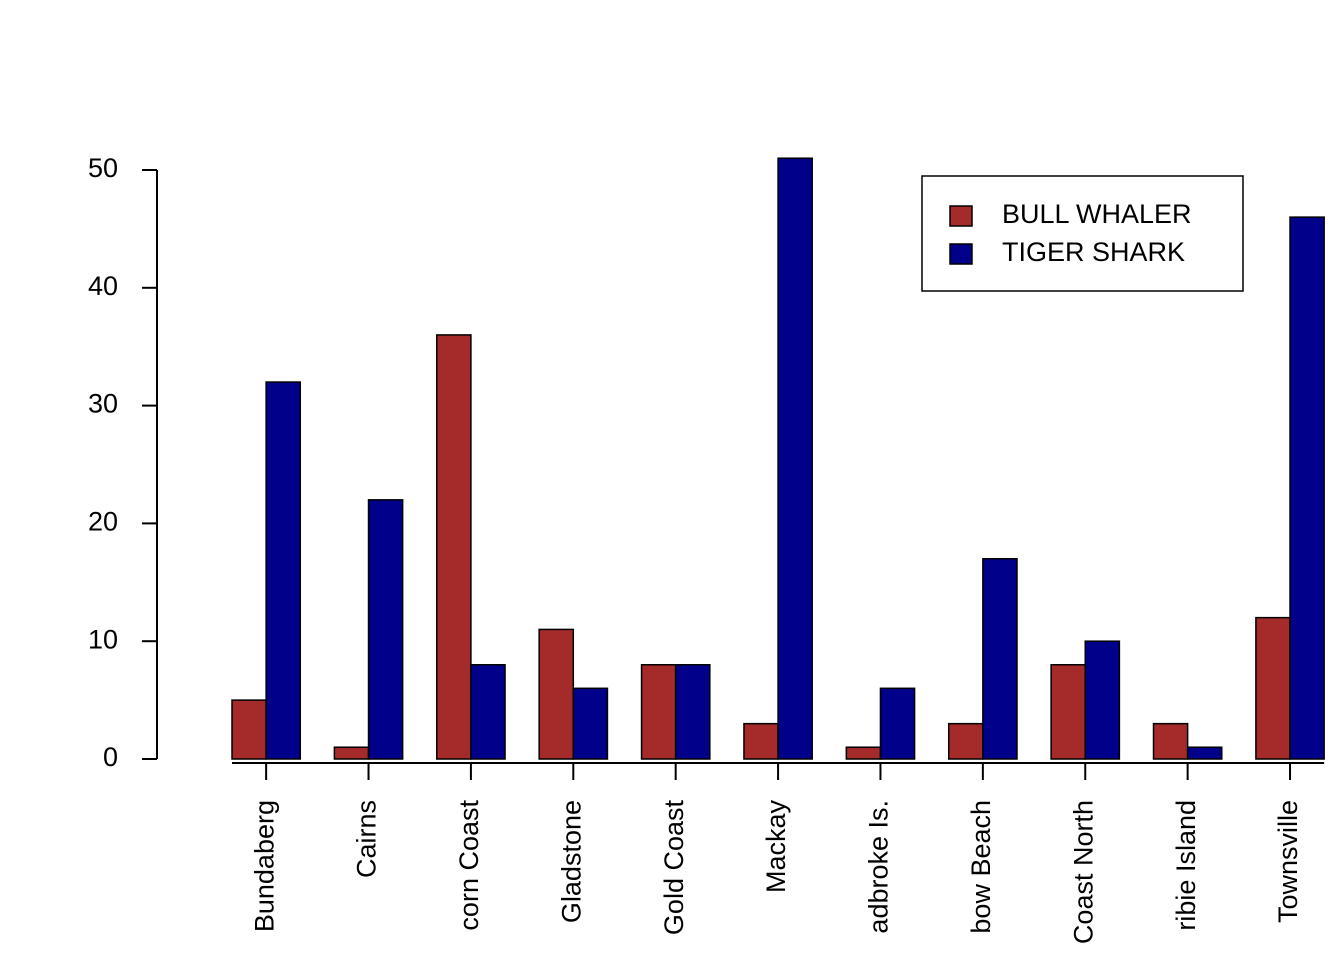  Describe the element at coordinates (1097, 214) in the screenshot. I see `legend-label: BULL WHALER` at that location.